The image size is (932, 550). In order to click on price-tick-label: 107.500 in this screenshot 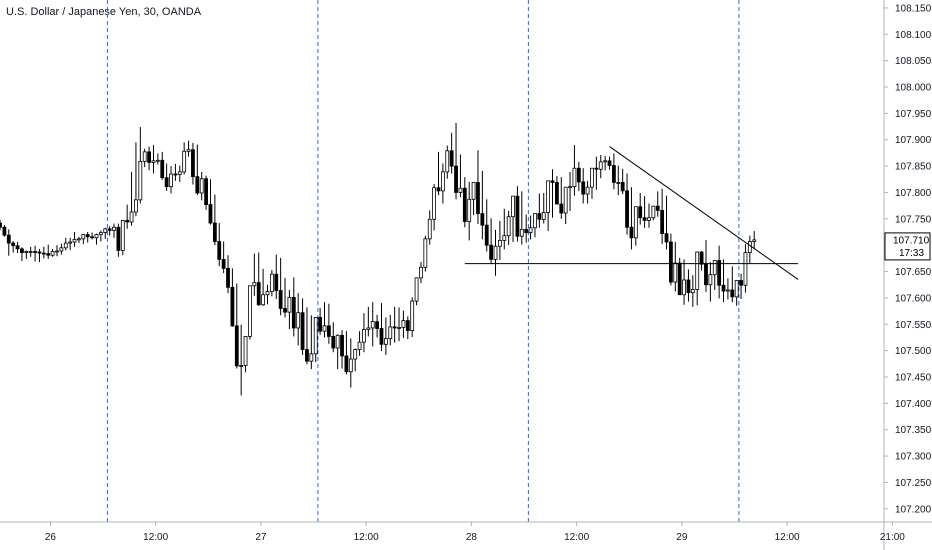, I will do `click(913, 351)`.